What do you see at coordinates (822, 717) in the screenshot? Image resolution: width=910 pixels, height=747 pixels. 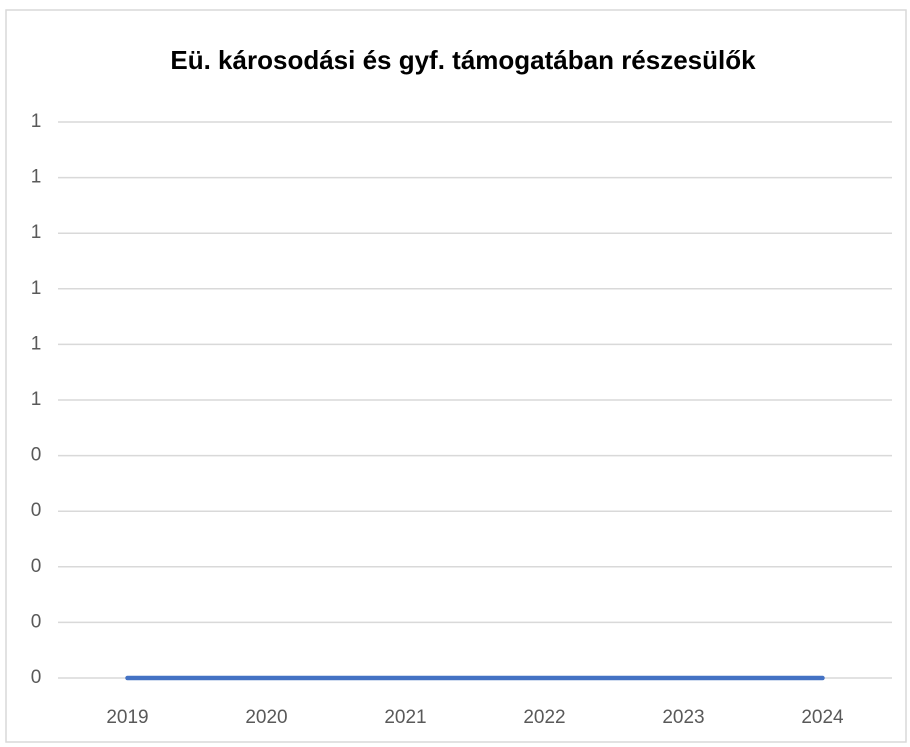 I see `x-tick-label: 2024` at bounding box center [822, 717].